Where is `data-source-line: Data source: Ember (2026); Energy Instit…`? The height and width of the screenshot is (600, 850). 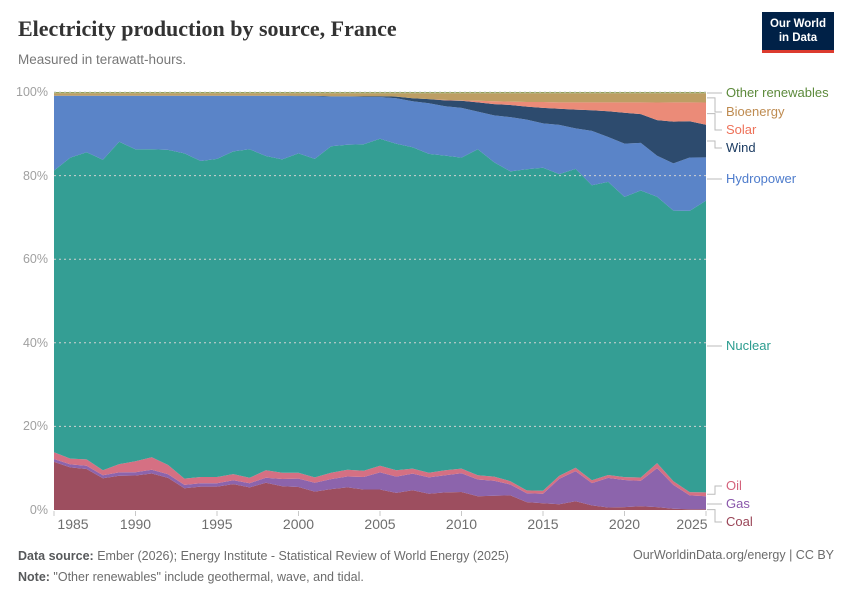
data-source-line: Data source: Ember (2026); Energy Instit… is located at coordinates (263, 556).